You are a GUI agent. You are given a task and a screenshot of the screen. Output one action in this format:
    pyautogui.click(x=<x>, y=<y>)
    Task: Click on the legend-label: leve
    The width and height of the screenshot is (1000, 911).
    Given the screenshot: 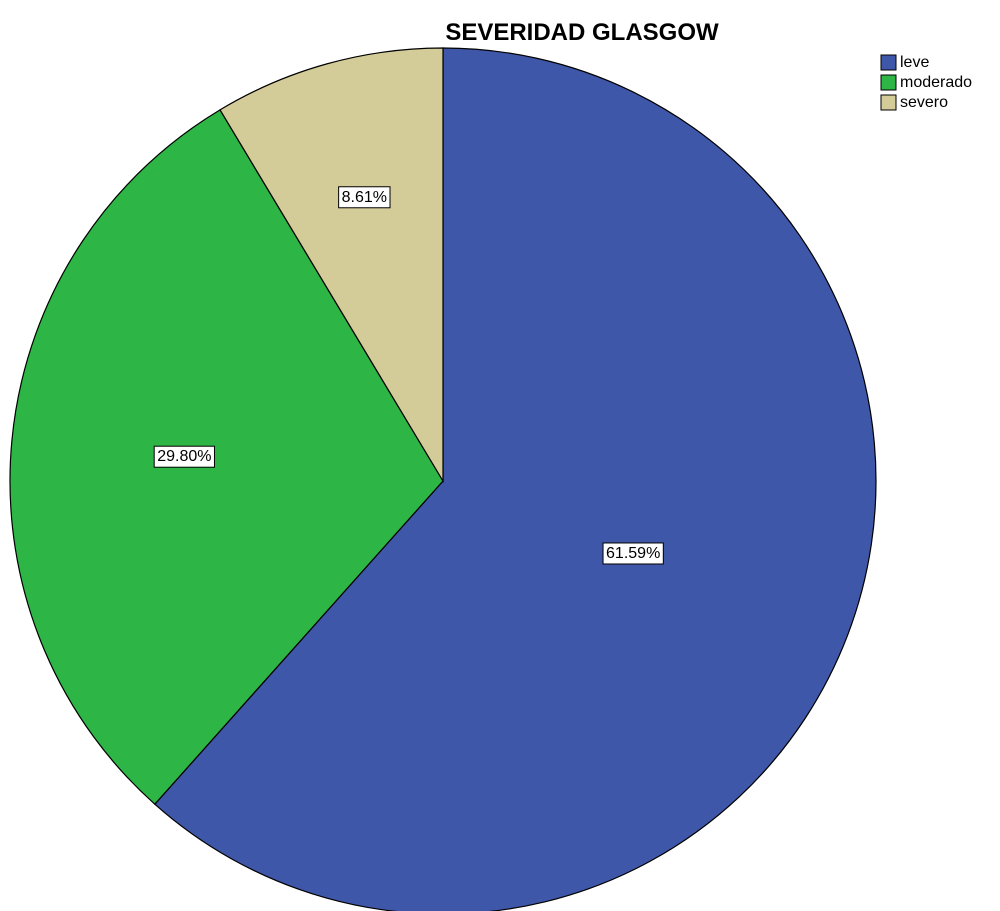 What is the action you would take?
    pyautogui.click(x=914, y=62)
    